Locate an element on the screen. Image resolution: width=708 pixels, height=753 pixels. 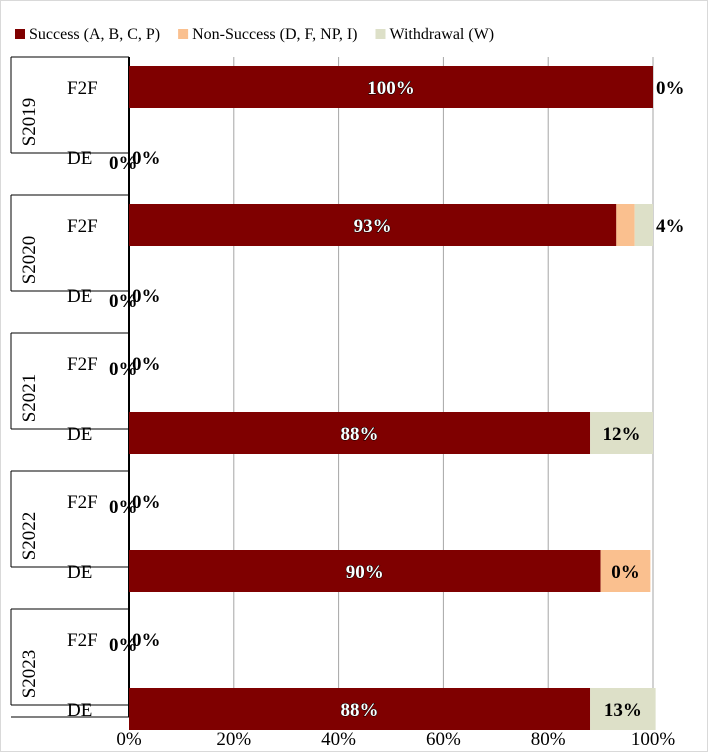
category-label-2-1: DE is located at coordinates (79, 434).